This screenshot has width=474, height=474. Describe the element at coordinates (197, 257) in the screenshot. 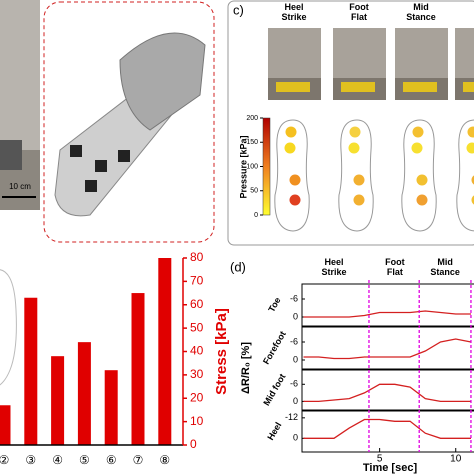

I see `y-tick-label: 80` at that location.